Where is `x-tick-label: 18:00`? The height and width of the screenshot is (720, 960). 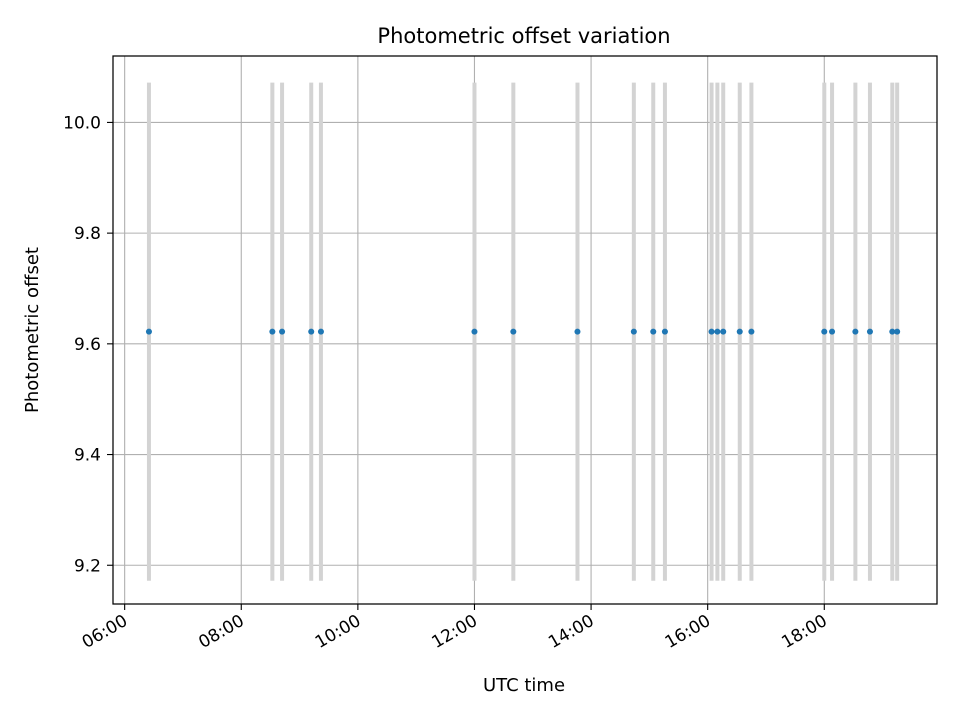
x-tick-label: 18:00 is located at coordinates (804, 632).